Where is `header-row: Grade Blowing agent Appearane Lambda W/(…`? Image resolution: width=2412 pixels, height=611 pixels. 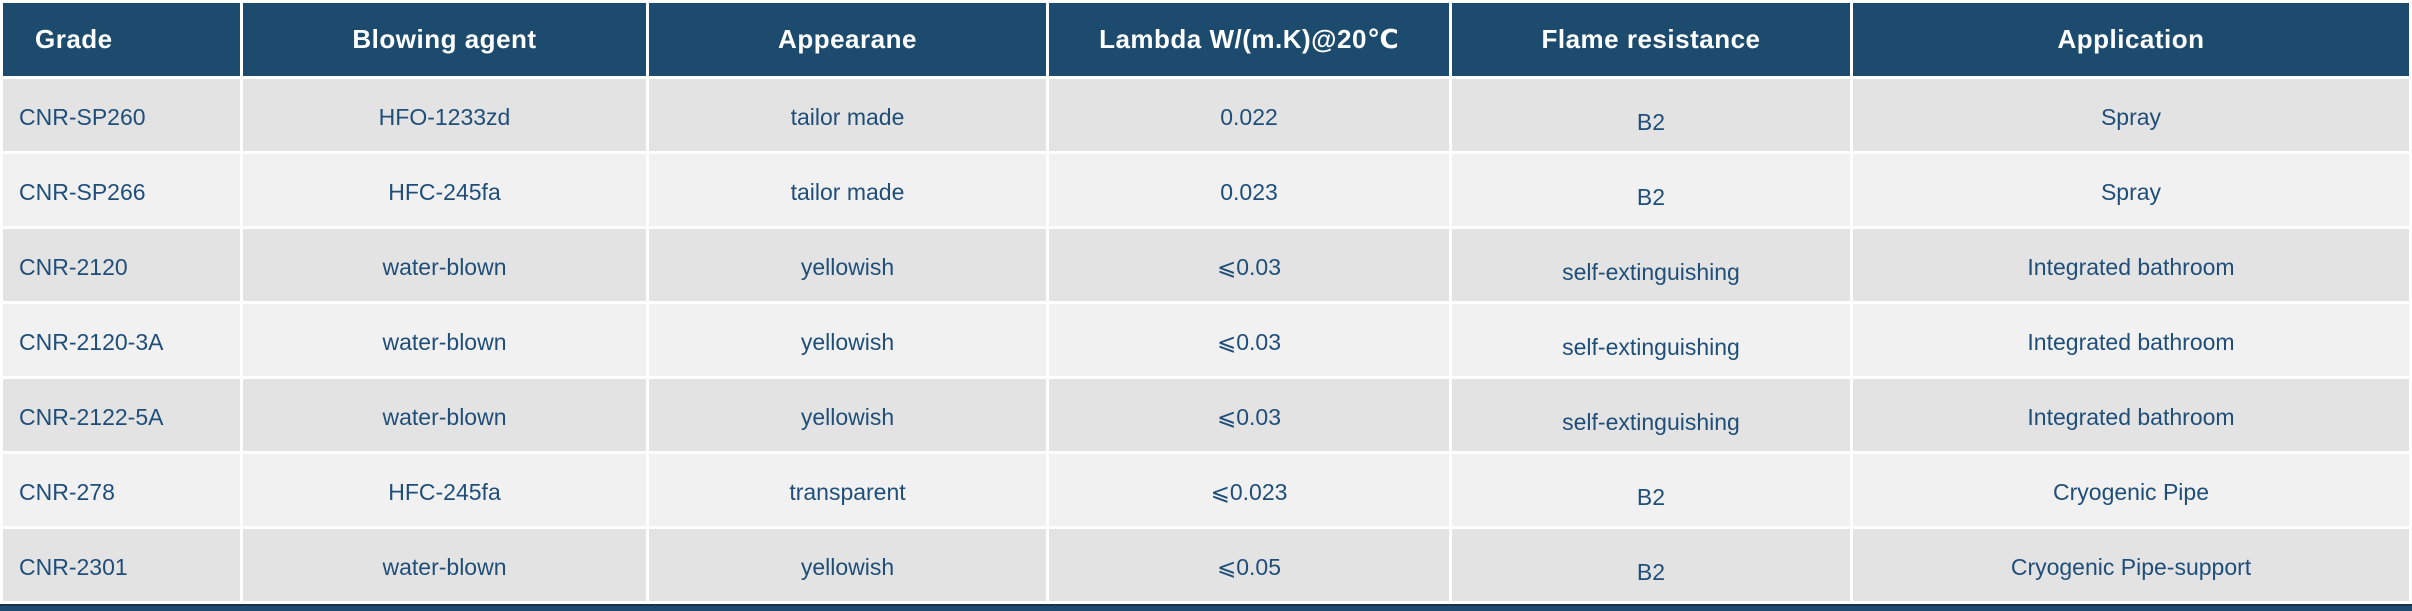 header-row: Grade Blowing agent Appearane Lambda W/(… is located at coordinates (1206, 39).